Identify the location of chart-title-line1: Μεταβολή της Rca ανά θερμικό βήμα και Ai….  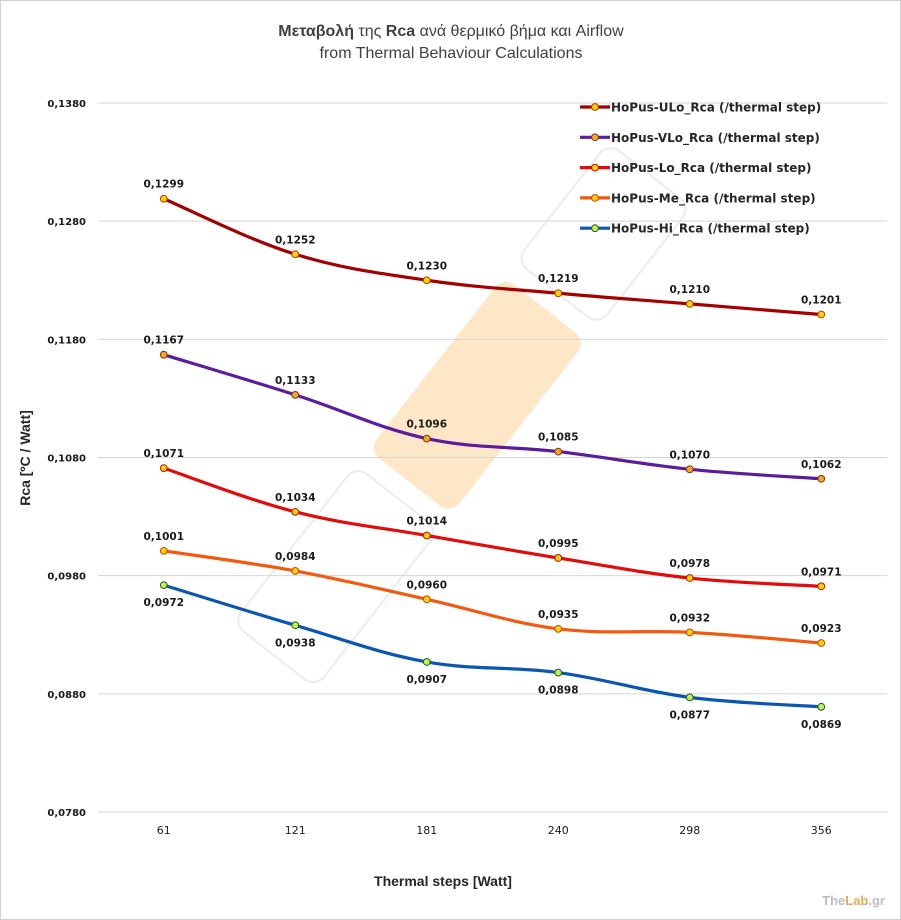
(451, 31).